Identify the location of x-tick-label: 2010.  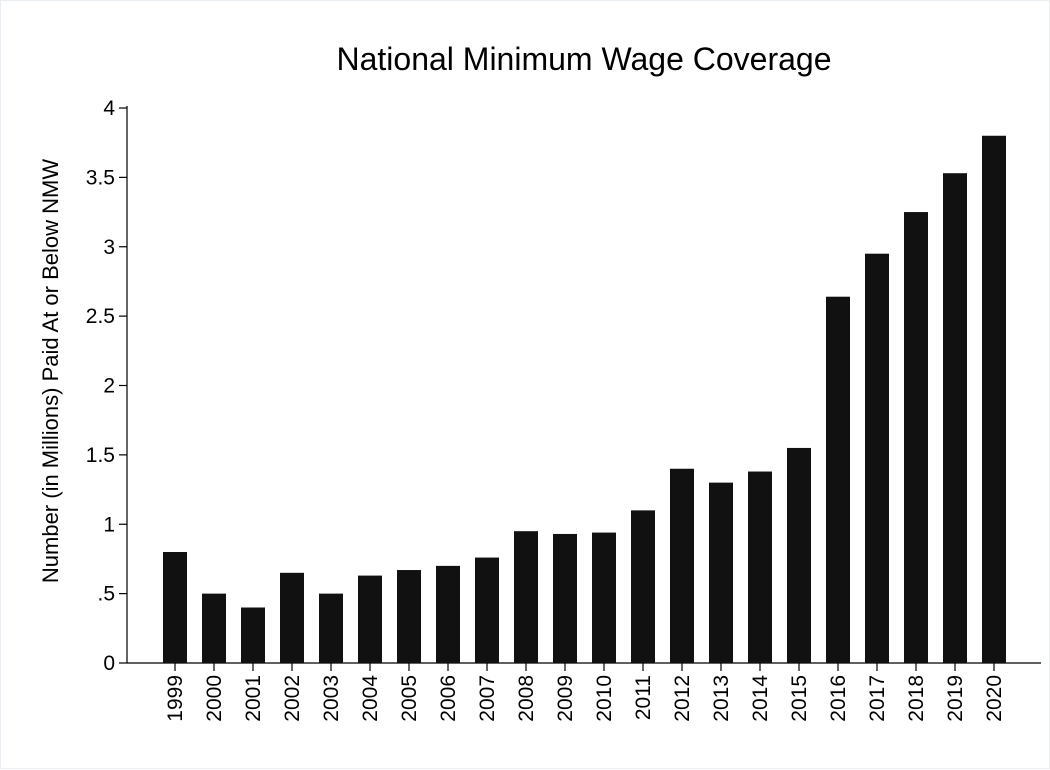
(604, 698).